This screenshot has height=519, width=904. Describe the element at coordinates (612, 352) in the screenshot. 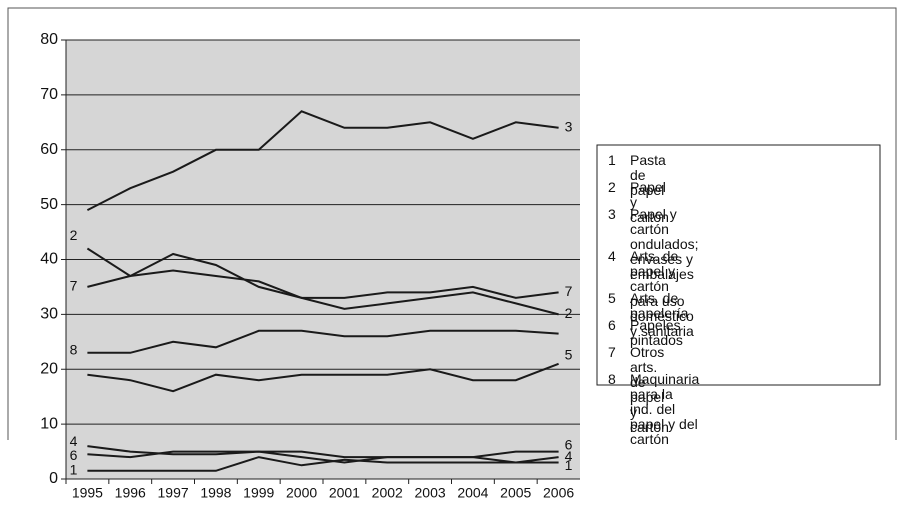

I see `legend-number: 7` at that location.